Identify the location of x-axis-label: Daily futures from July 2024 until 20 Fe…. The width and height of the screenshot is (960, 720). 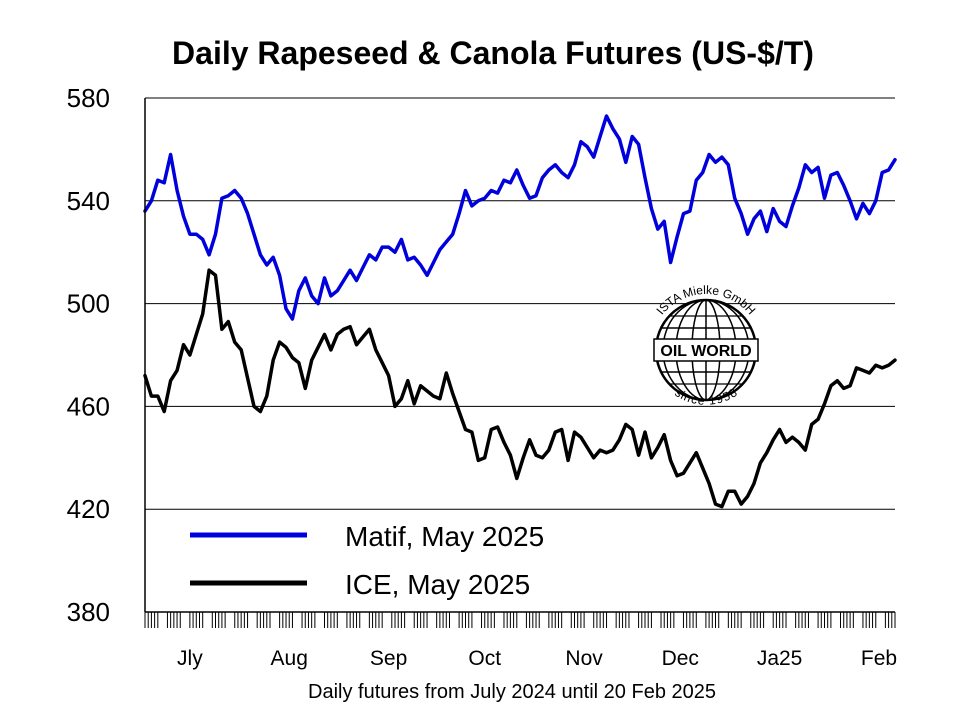
(512, 692).